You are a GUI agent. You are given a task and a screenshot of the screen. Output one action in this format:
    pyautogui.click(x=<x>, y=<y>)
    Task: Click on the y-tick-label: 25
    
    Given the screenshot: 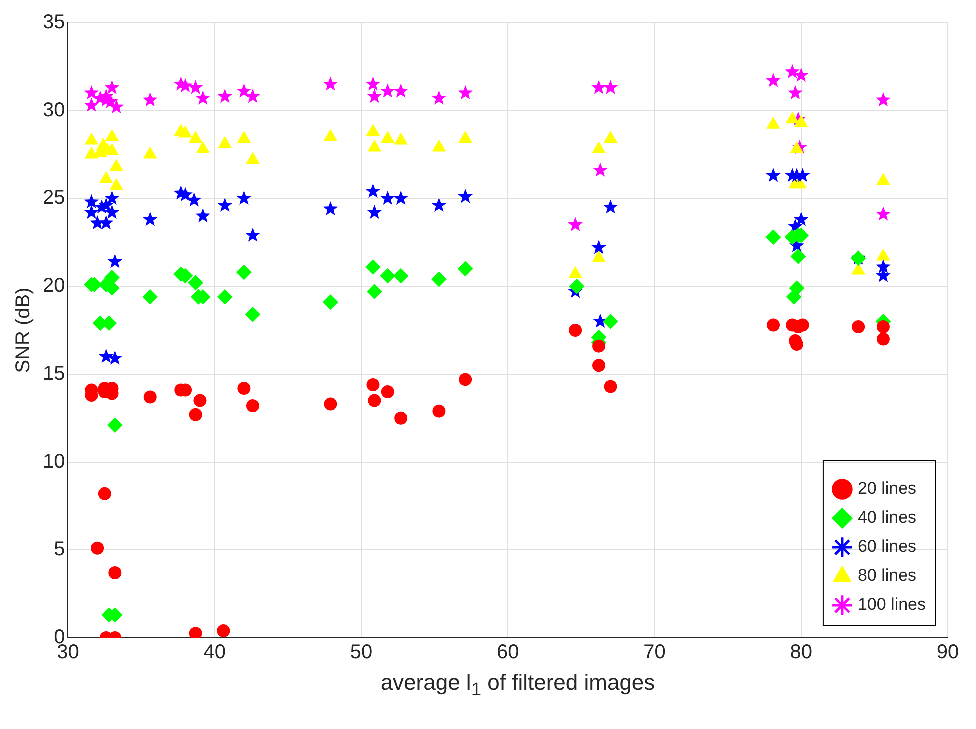 What is the action you would take?
    pyautogui.click(x=54, y=198)
    